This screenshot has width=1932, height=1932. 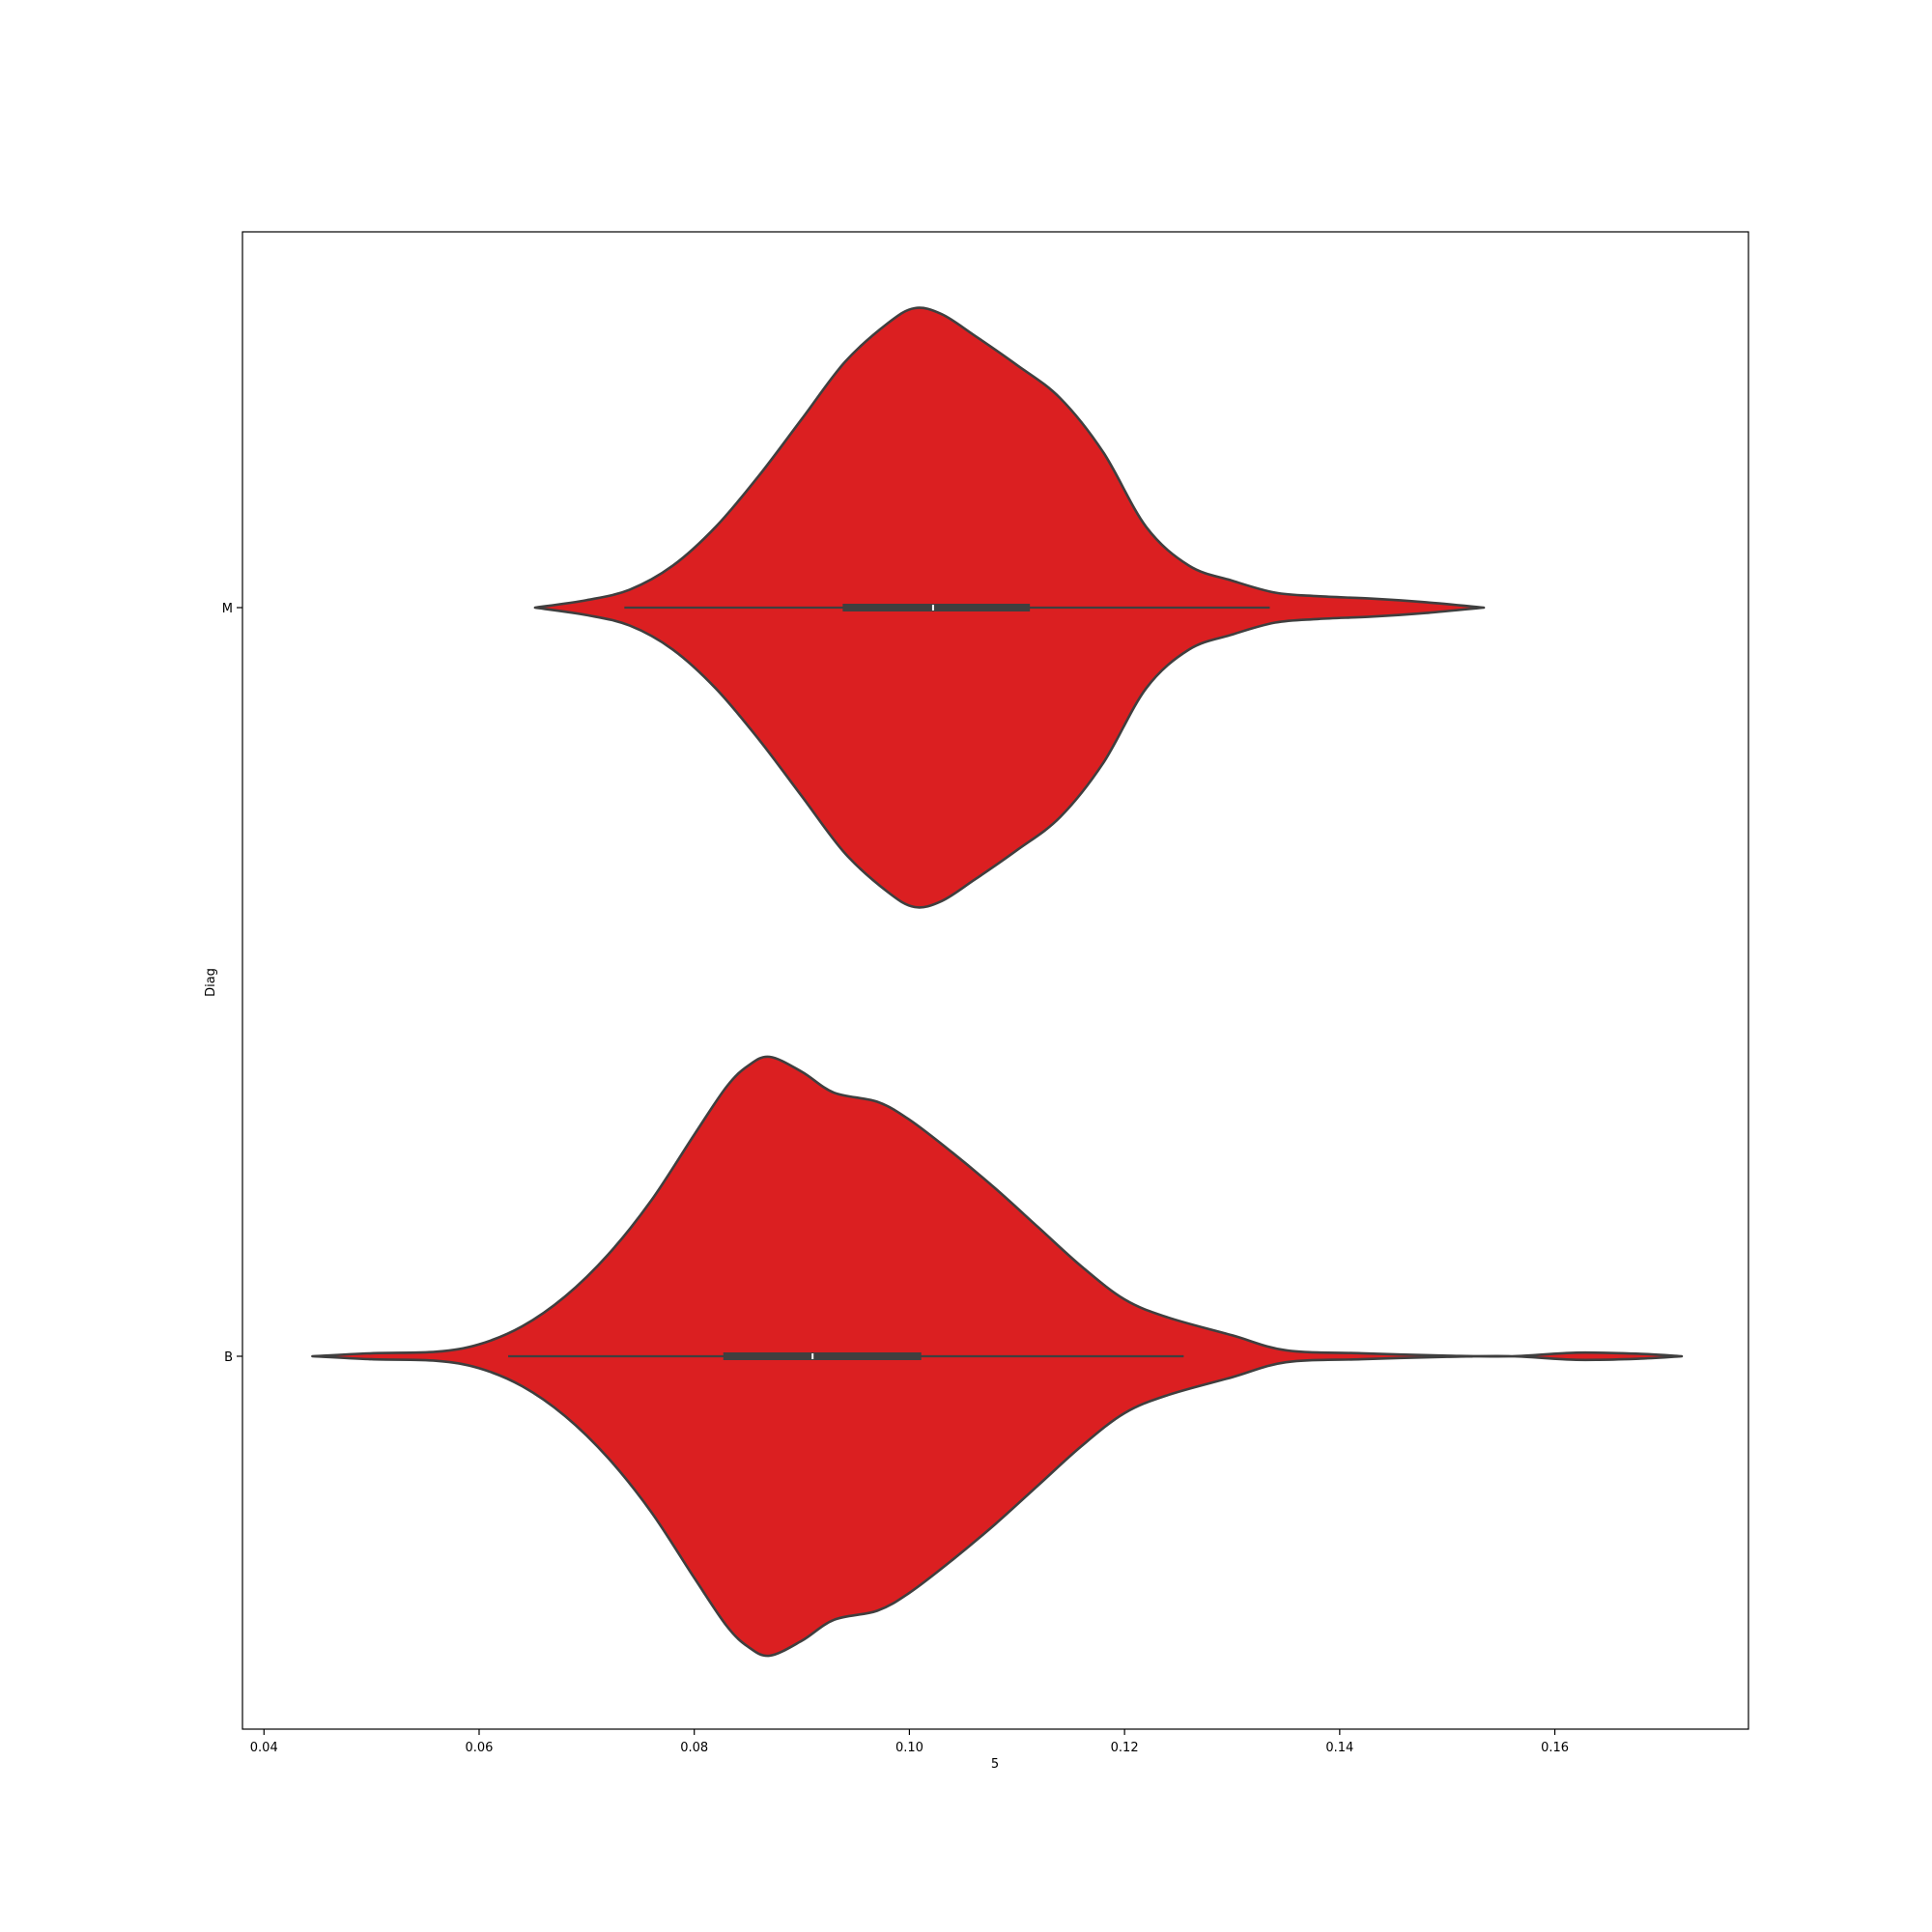 I want to click on x-tick-label: 0.10, so click(x=909, y=1748).